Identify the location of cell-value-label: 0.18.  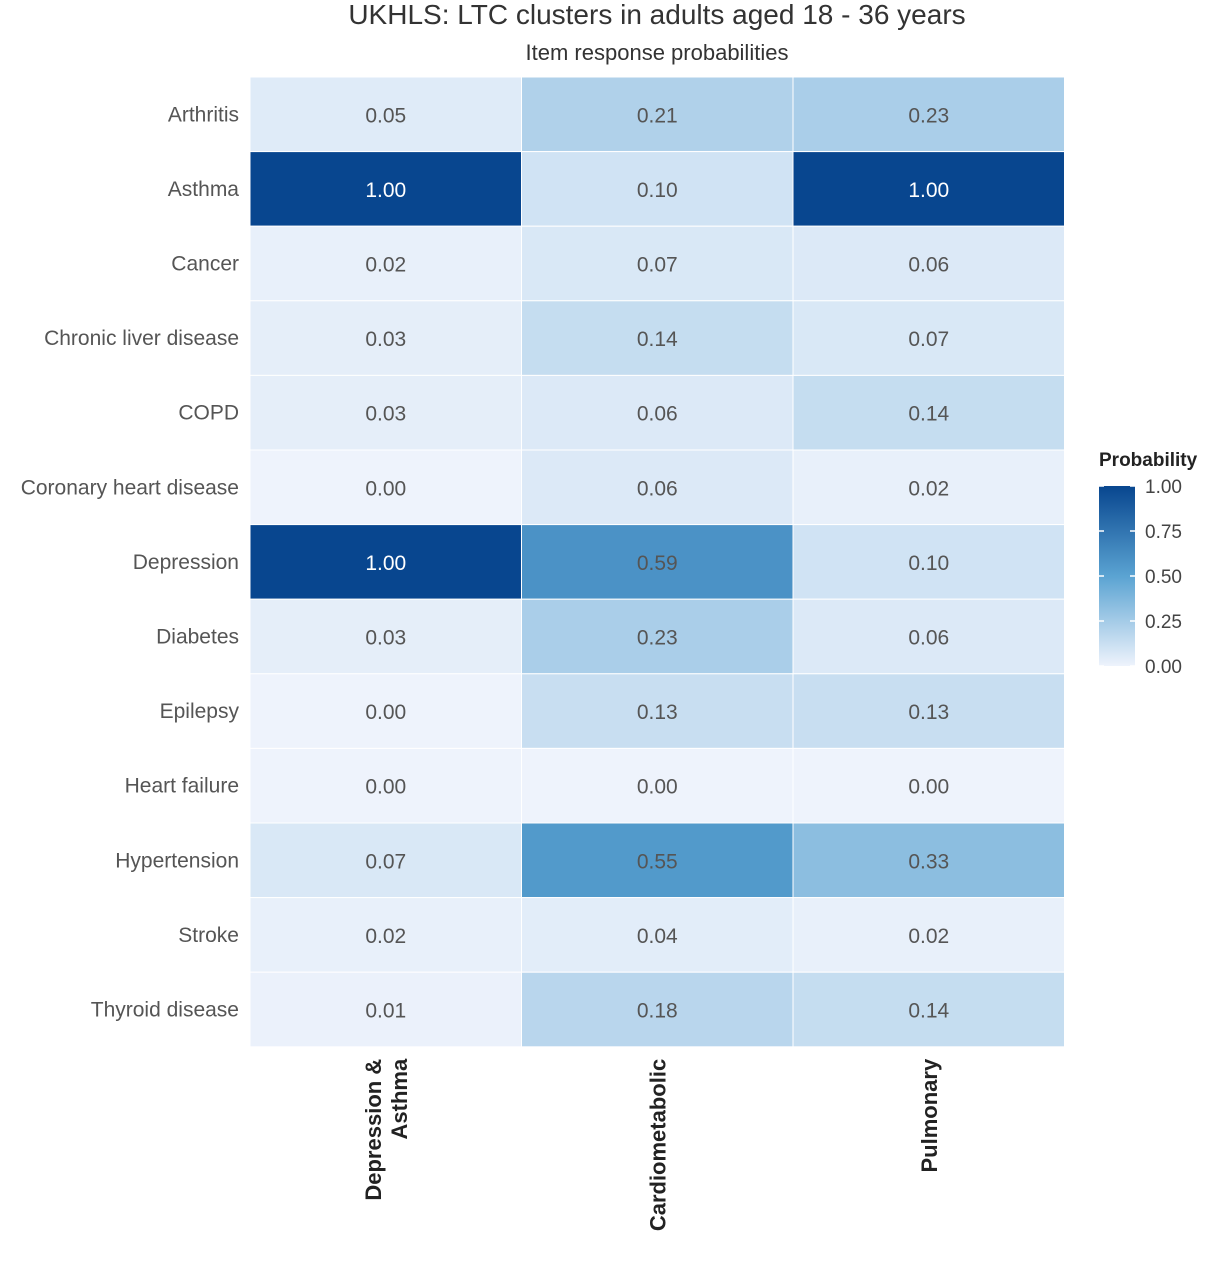
(657, 1011).